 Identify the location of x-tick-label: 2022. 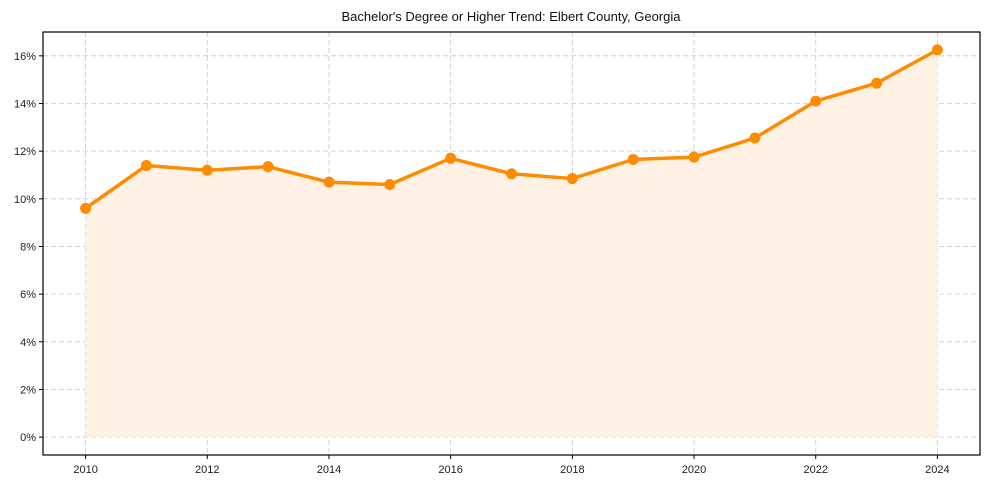
(815, 470).